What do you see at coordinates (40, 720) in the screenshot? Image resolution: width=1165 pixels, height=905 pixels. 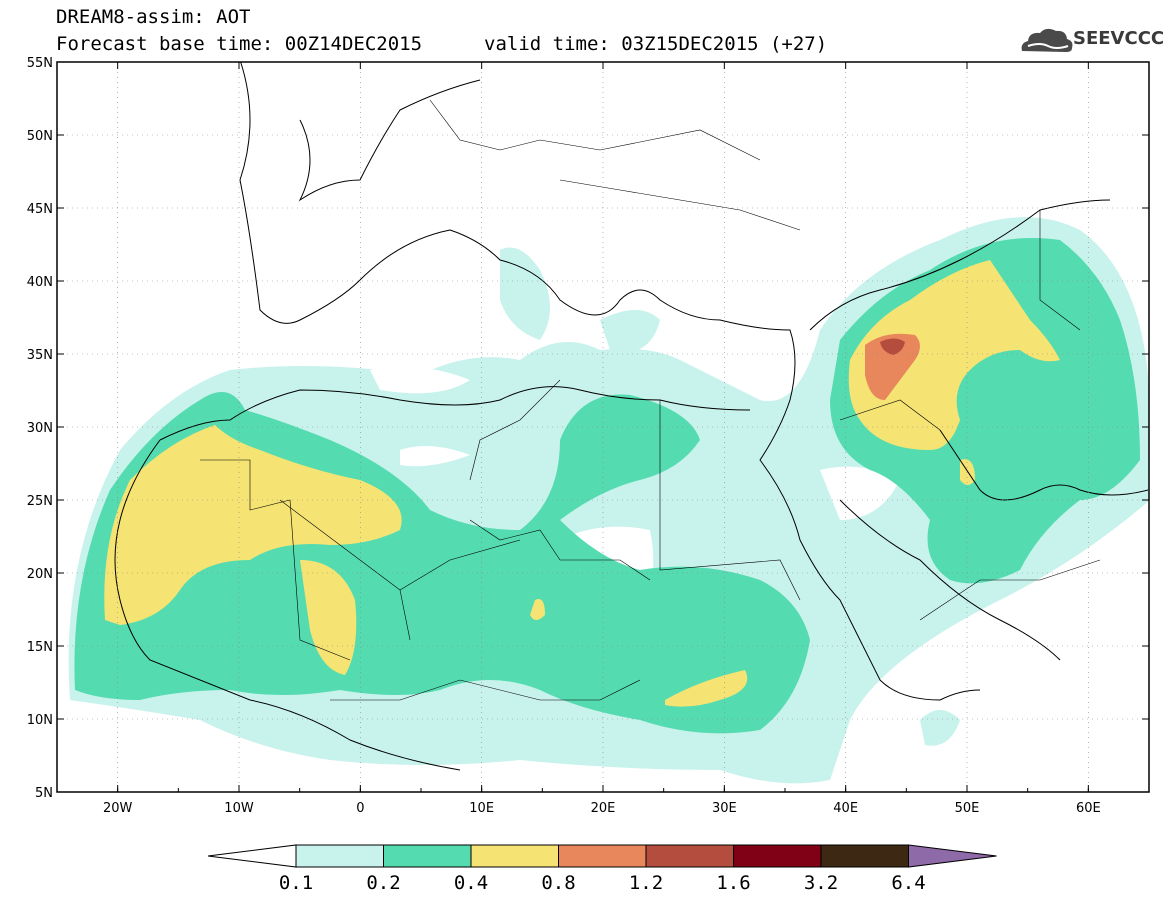 I see `lat-label: 10N` at bounding box center [40, 720].